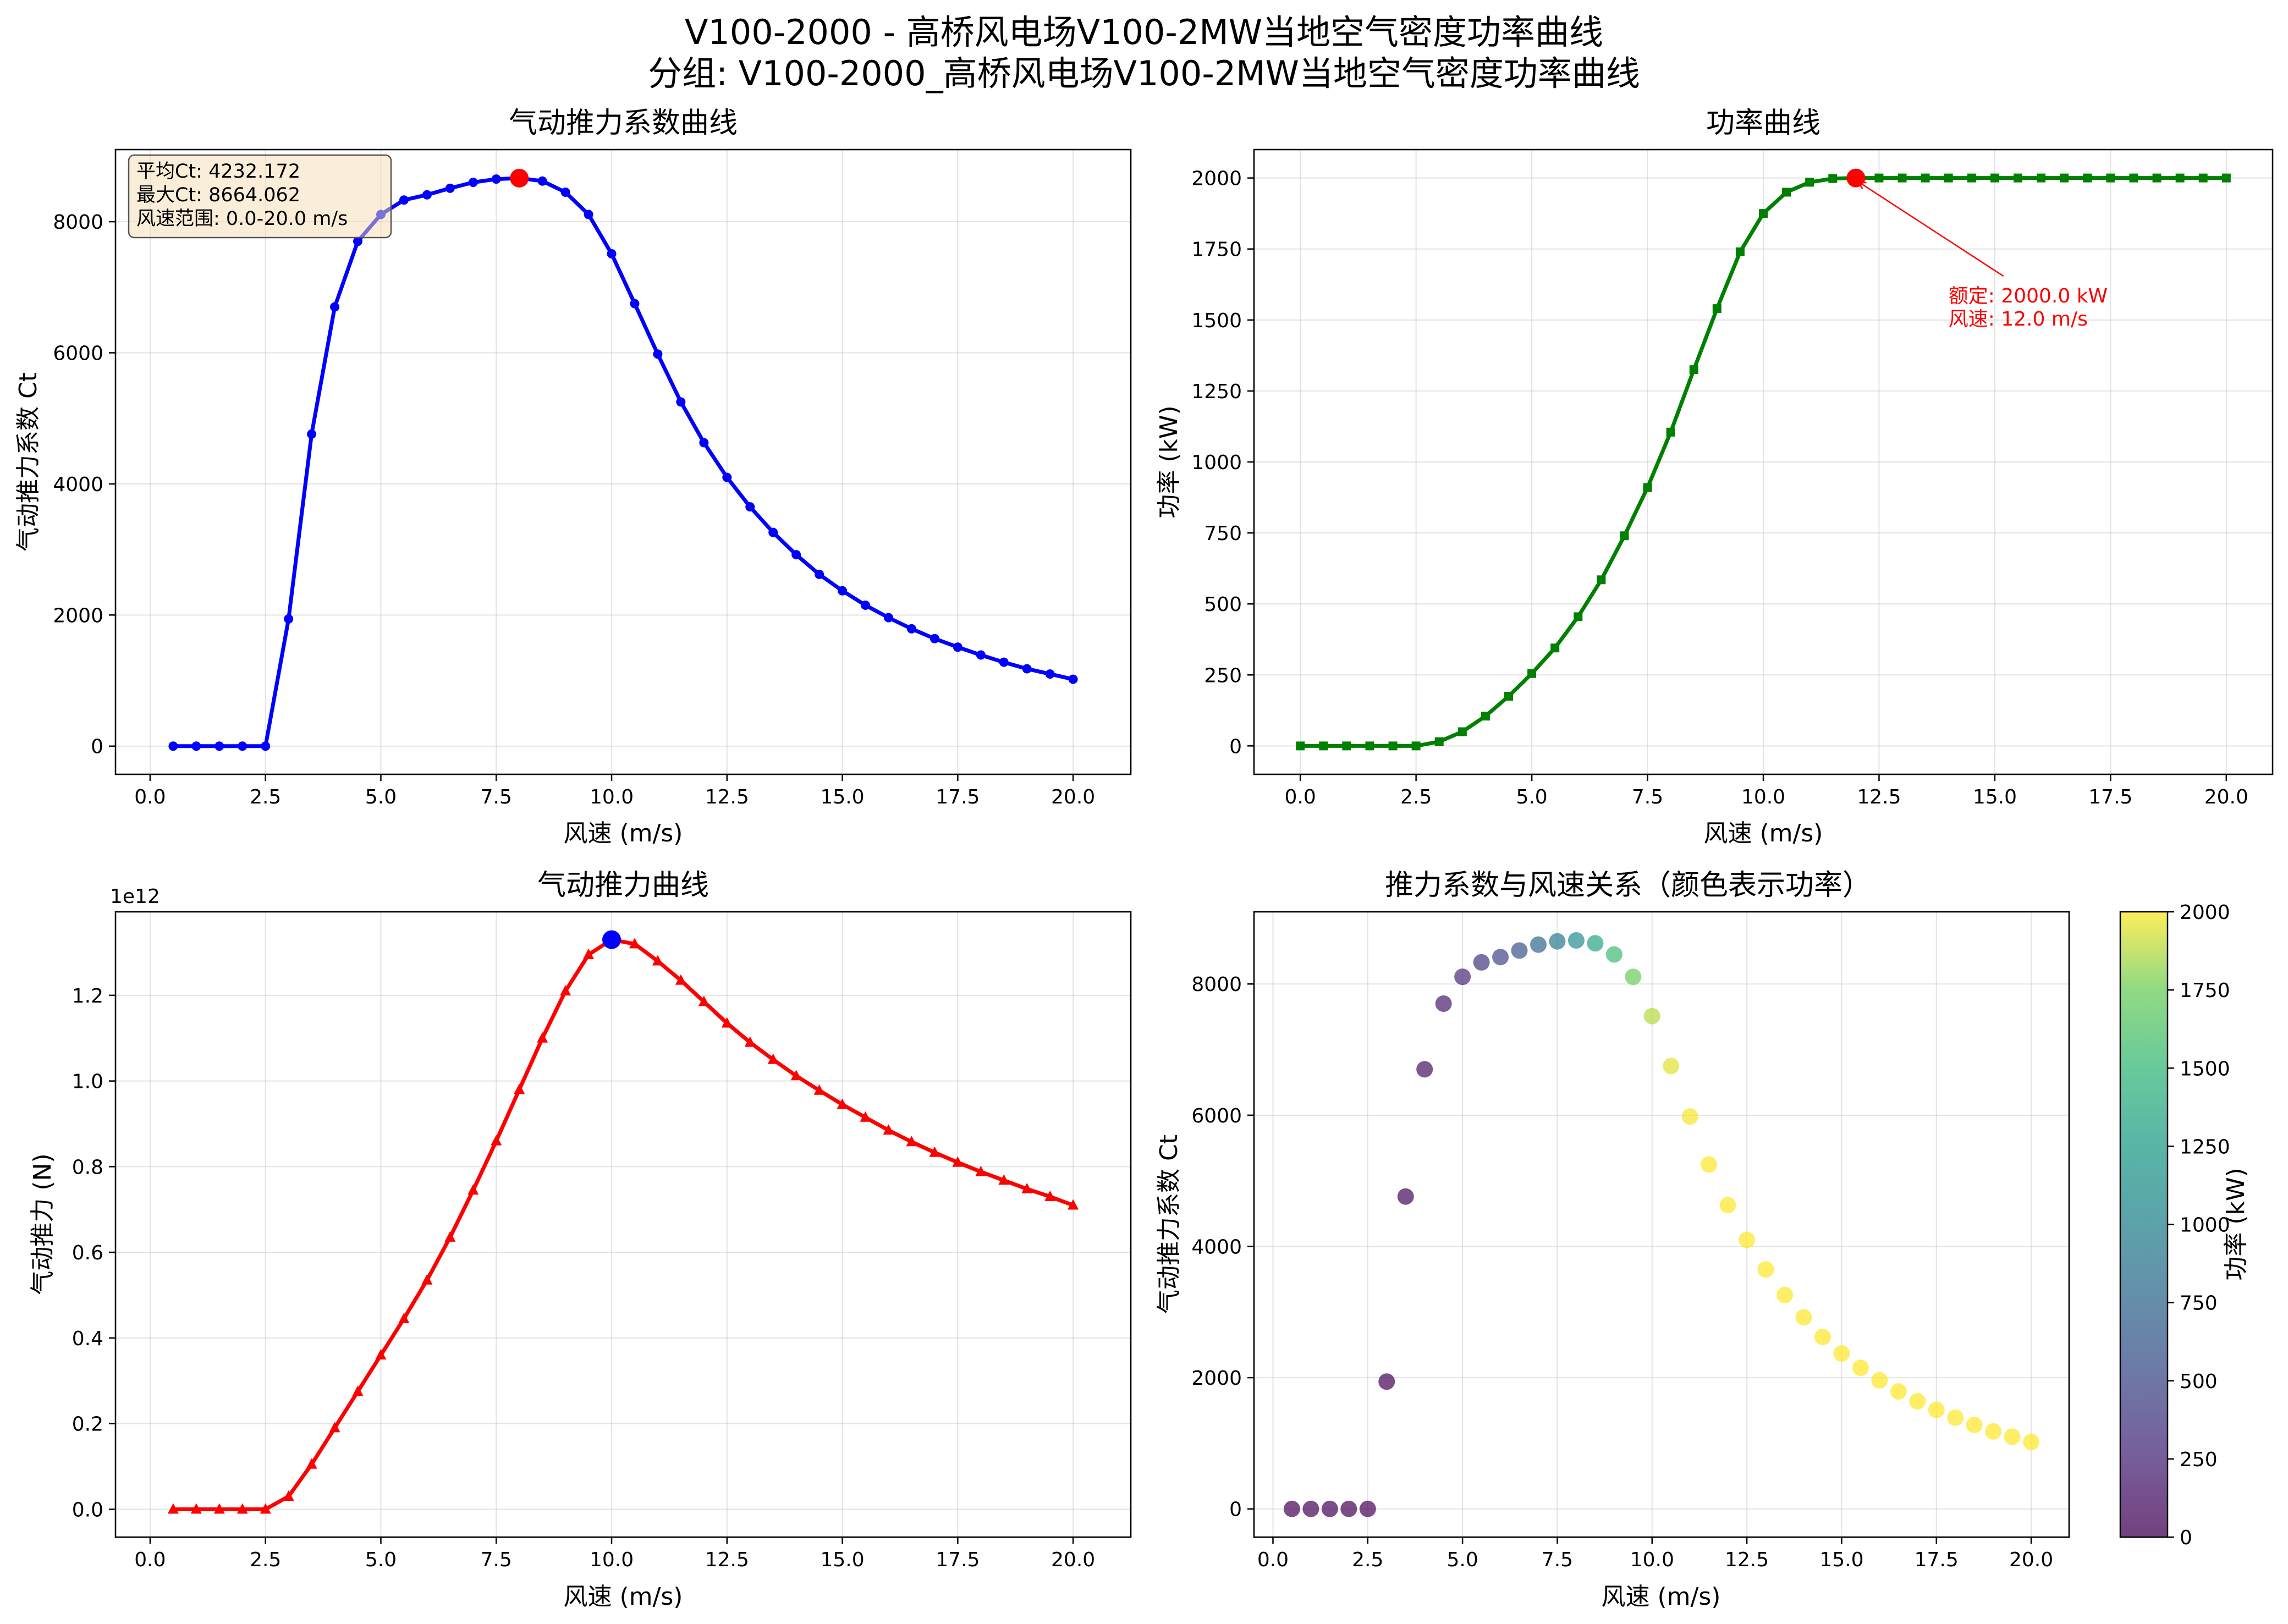 This screenshot has height=1624, width=2288. I want to click on scatter-x-tick-label: 0.0, so click(1273, 1560).